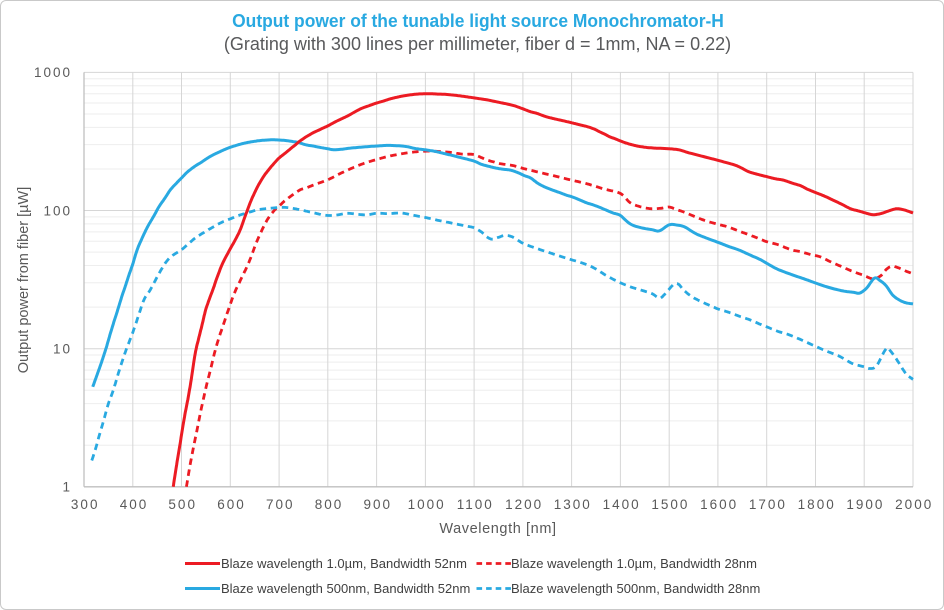 The width and height of the screenshot is (944, 610). Describe the element at coordinates (344, 563) in the screenshot. I see `svg-text:Blaze wavelength 1.0µm, Bandwi: Blaze wavelength 1.0µm, Bandwidth 52nm` at that location.